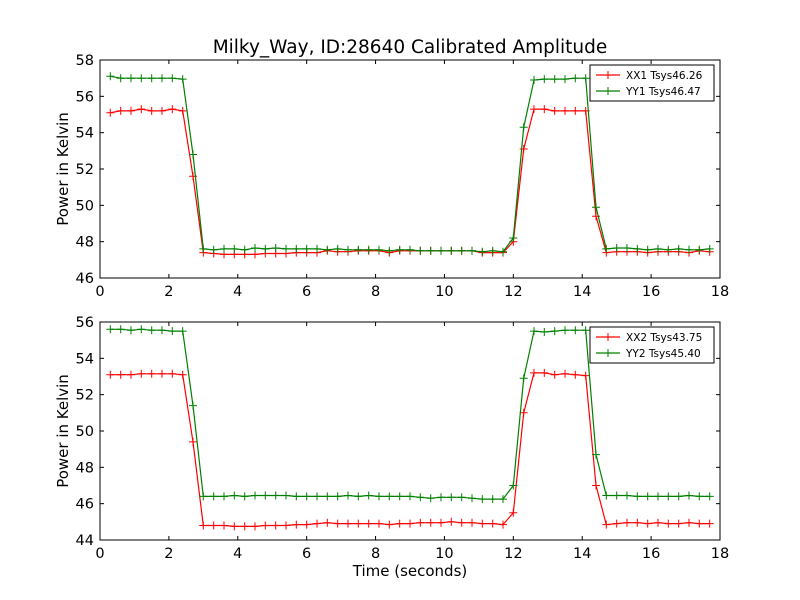  What do you see at coordinates (663, 354) in the screenshot?
I see `legend-label: YY2 Tsys45.40` at bounding box center [663, 354].